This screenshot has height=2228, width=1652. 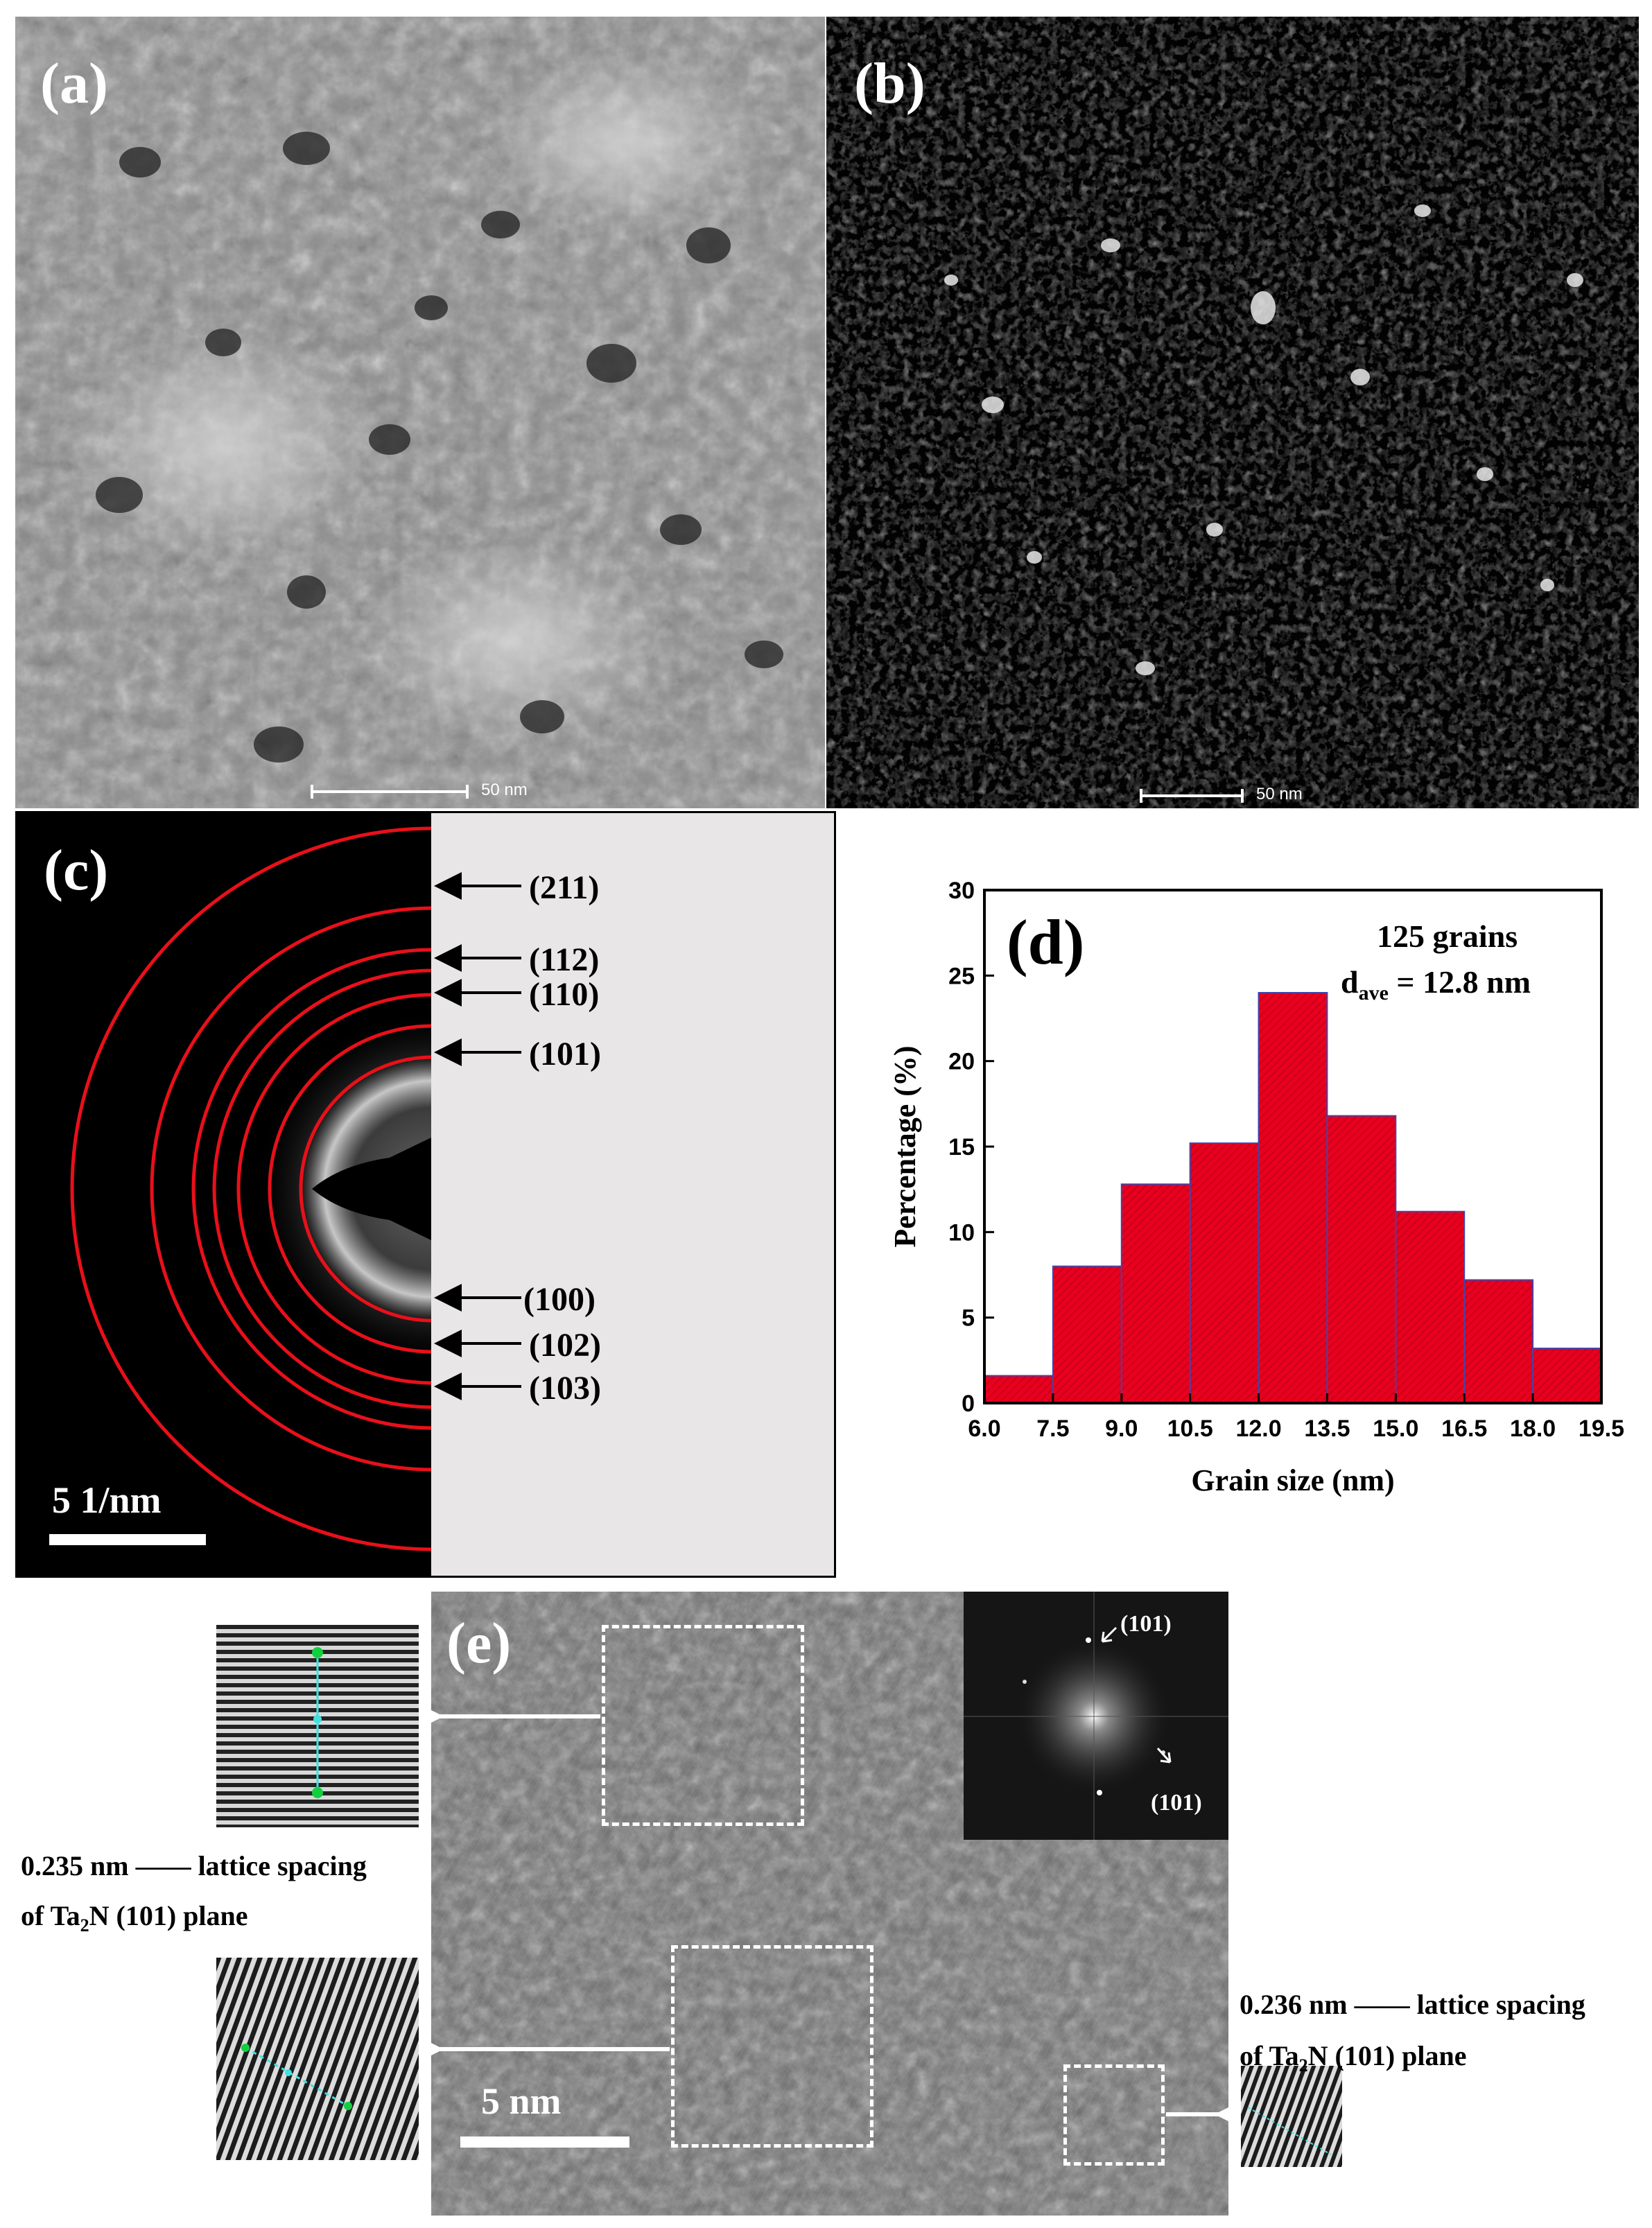 I want to click on ring-label-103: (103), so click(x=565, y=1388).